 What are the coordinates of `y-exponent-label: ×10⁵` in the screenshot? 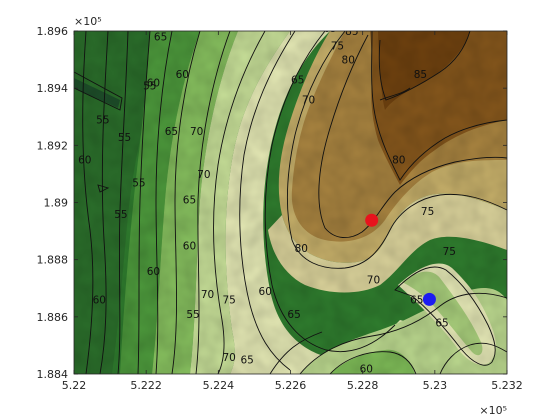 It's located at (88, 21).